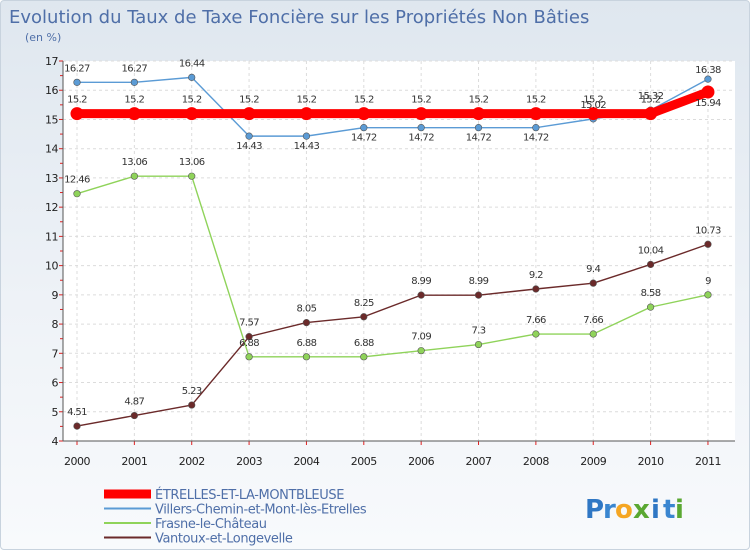 The width and height of the screenshot is (750, 551). I want to click on y-tick-label: 4, so click(55, 441).